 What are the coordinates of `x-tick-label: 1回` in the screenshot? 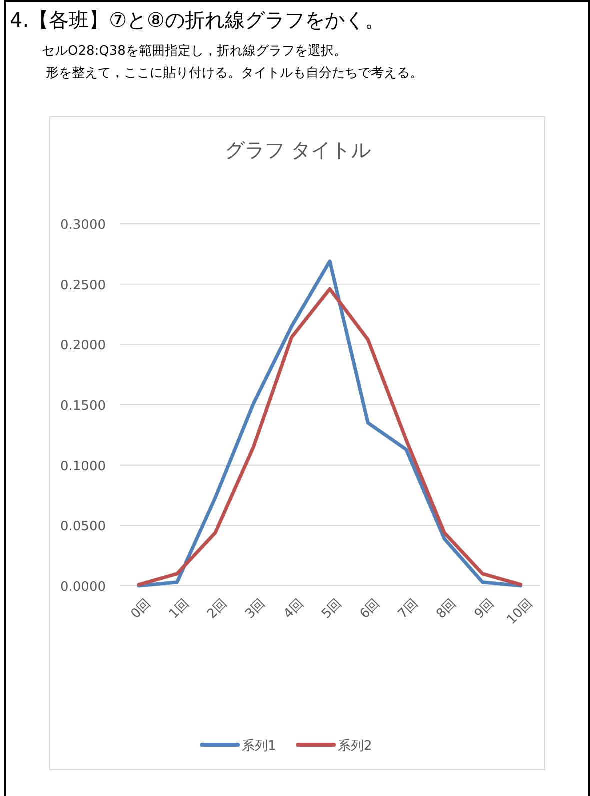 It's located at (179, 609).